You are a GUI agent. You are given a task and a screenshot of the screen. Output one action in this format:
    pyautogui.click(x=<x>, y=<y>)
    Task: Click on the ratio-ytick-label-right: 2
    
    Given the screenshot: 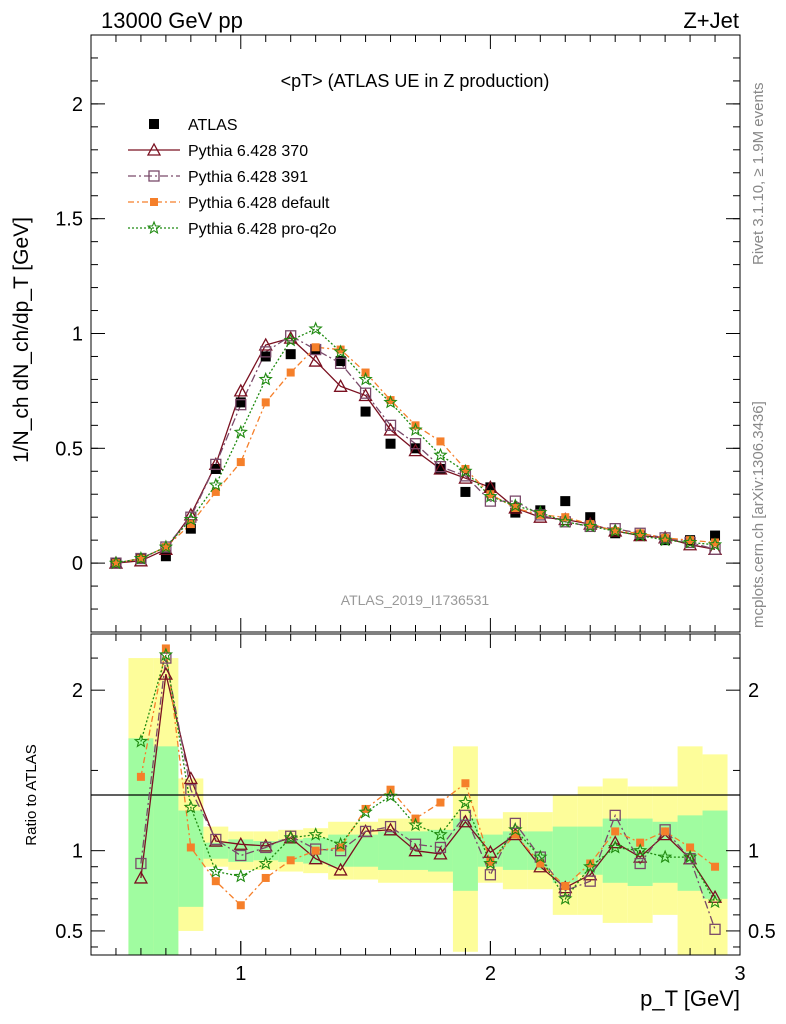 What is the action you would take?
    pyautogui.click(x=753, y=691)
    